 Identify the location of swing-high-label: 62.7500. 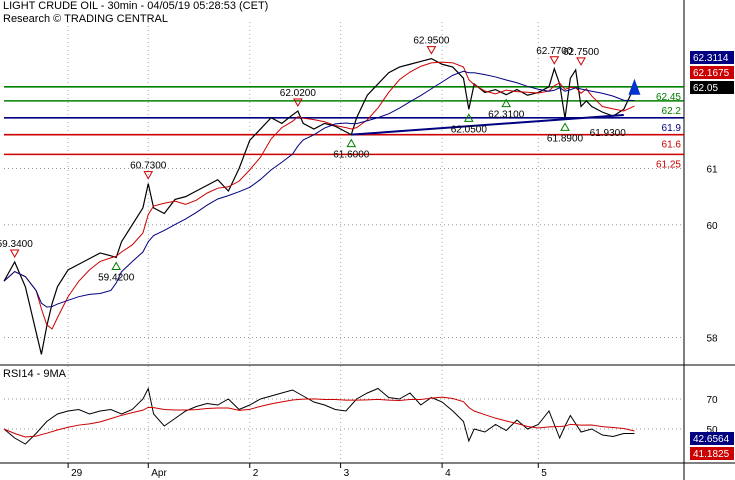
(581, 52).